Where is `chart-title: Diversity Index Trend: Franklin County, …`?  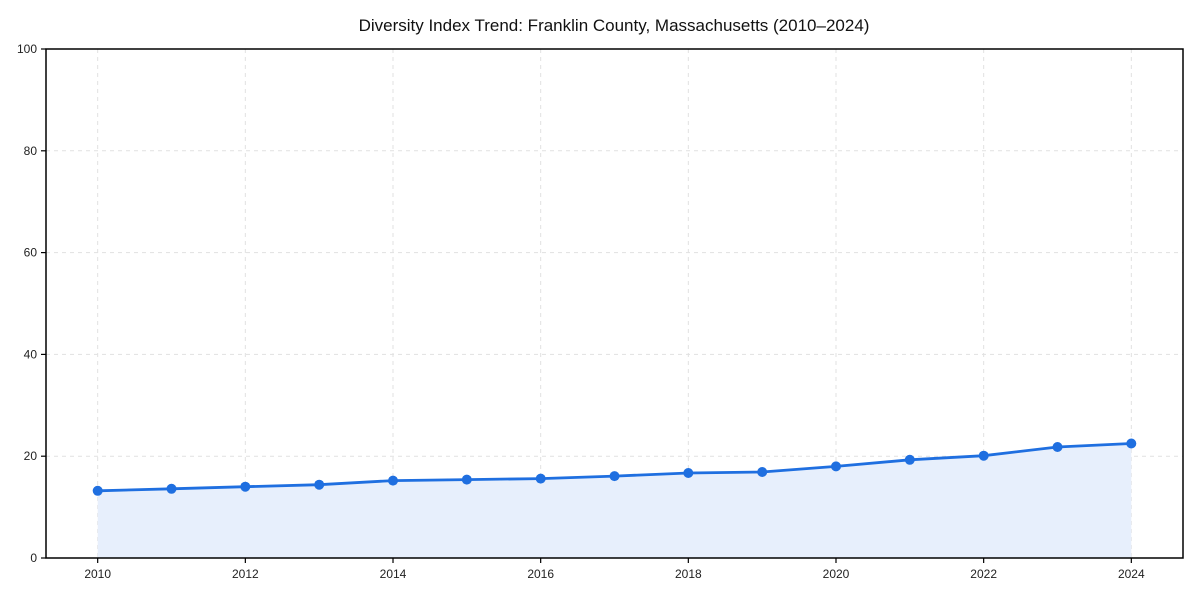 chart-title: Diversity Index Trend: Franklin County, … is located at coordinates (614, 25).